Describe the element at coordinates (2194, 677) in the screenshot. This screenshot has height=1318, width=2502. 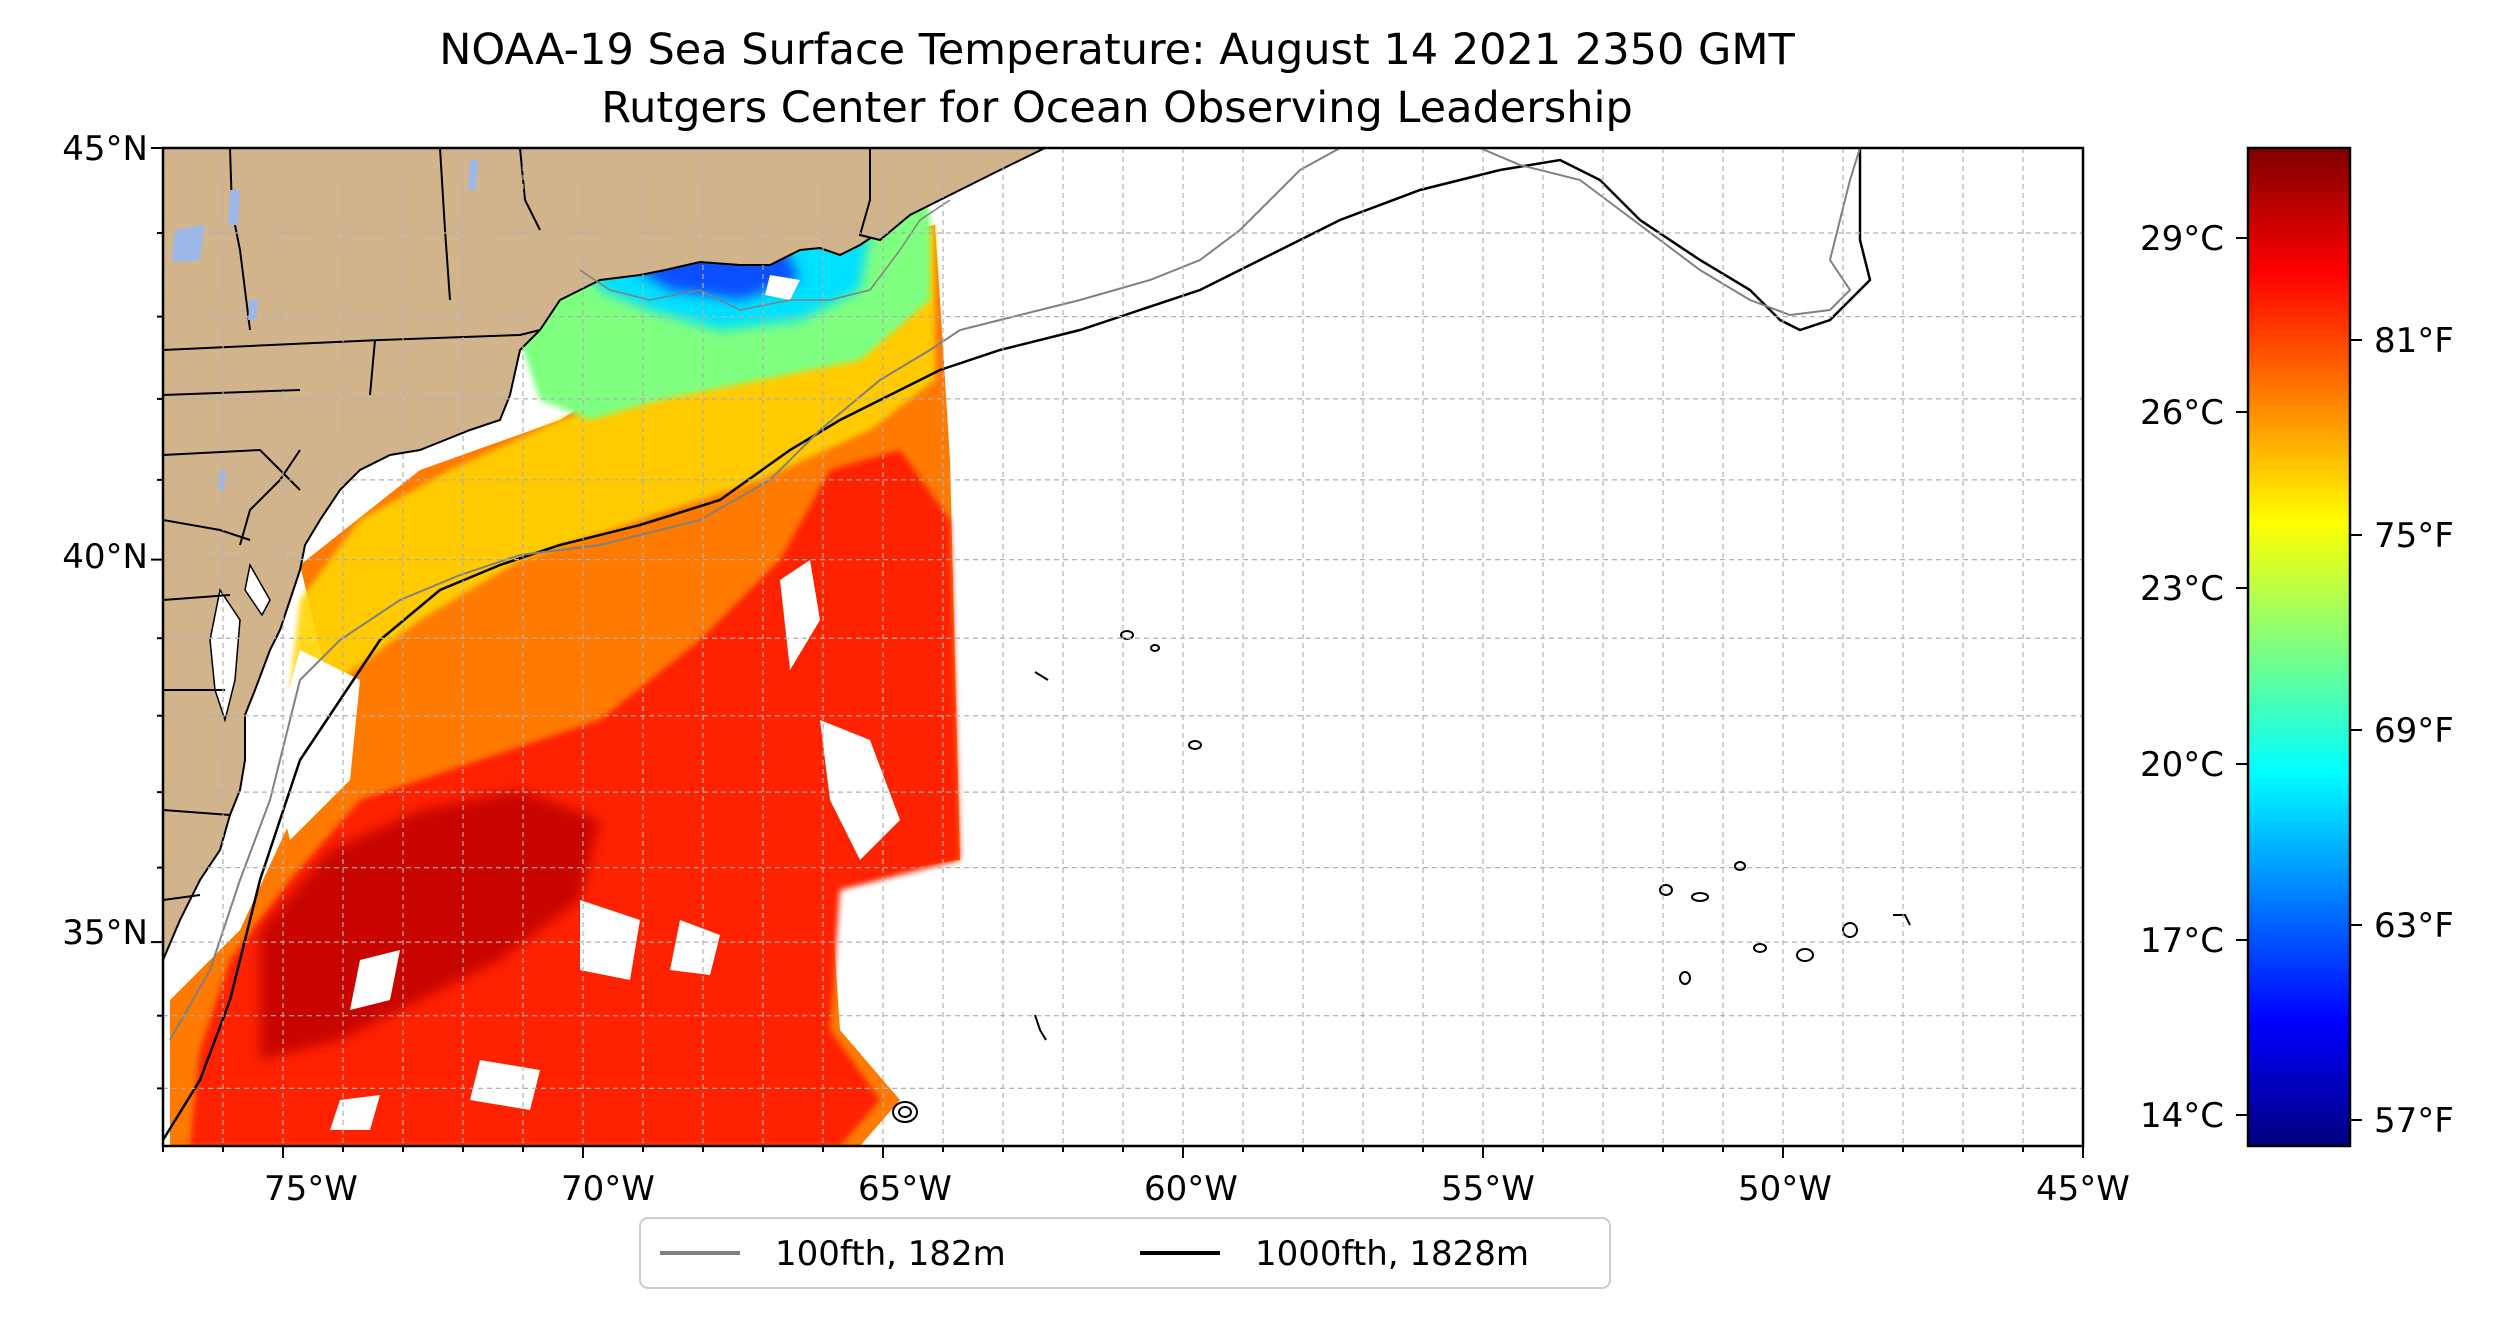
I see `colorbar-celsius-ticks: 29°C 26°C 23°C 20°C 17°C 14°C` at that location.